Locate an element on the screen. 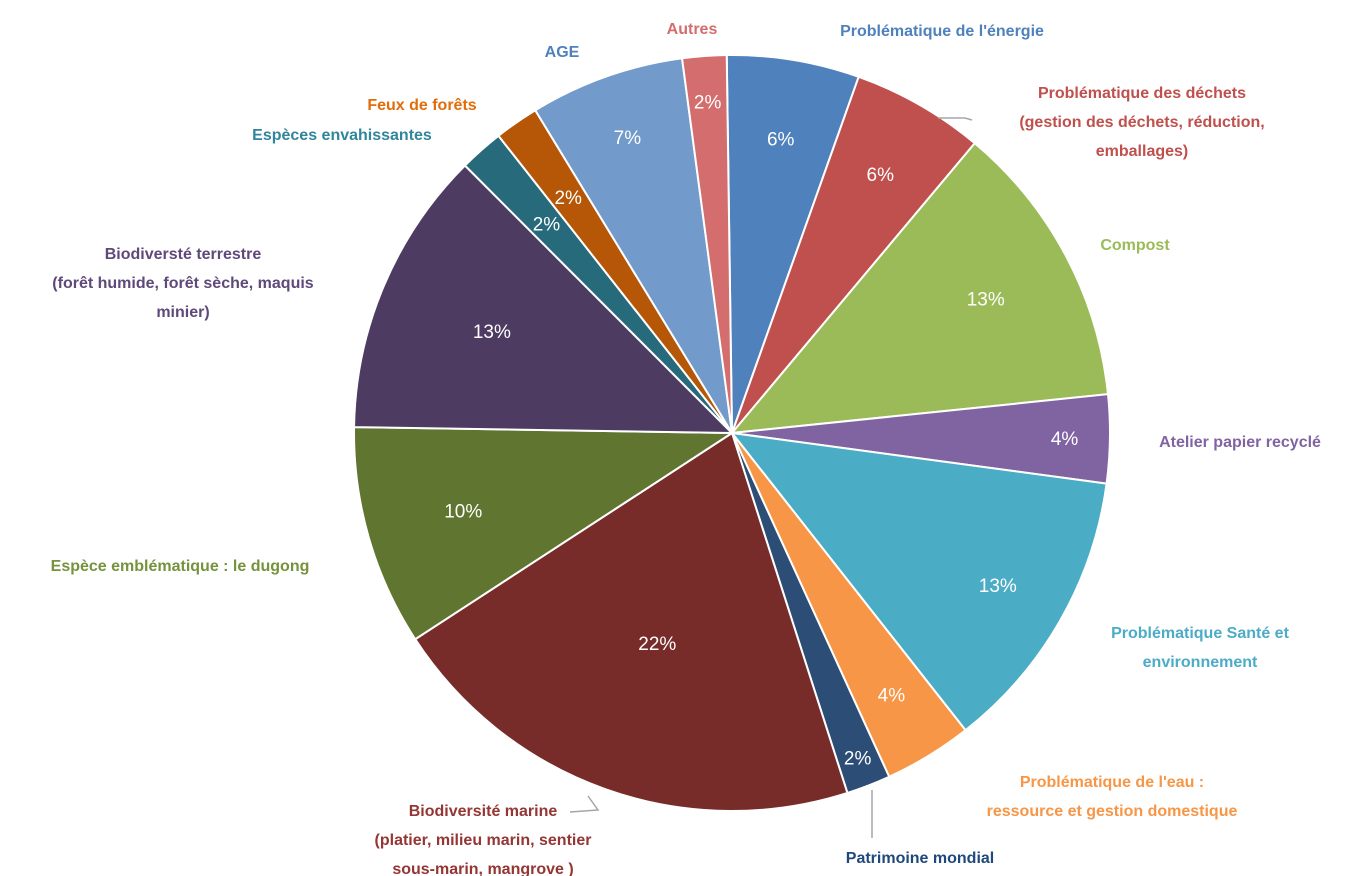 This screenshot has width=1347, height=876. data-label-espece-emblematique-le-dugong: 10% is located at coordinates (463, 511).